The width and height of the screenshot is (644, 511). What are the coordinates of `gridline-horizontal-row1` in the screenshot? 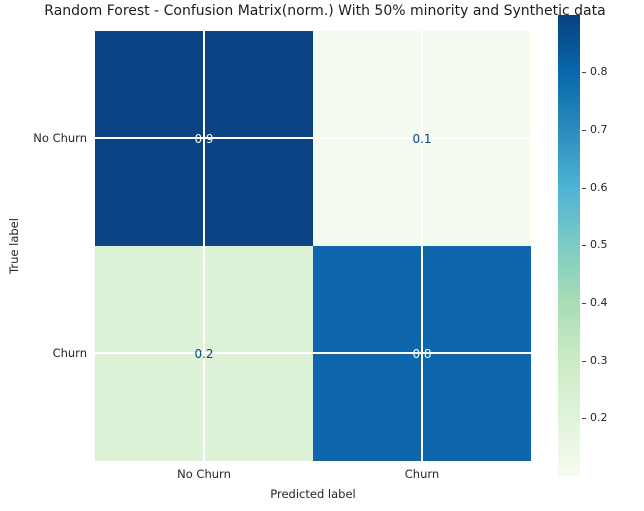 It's located at (313, 138).